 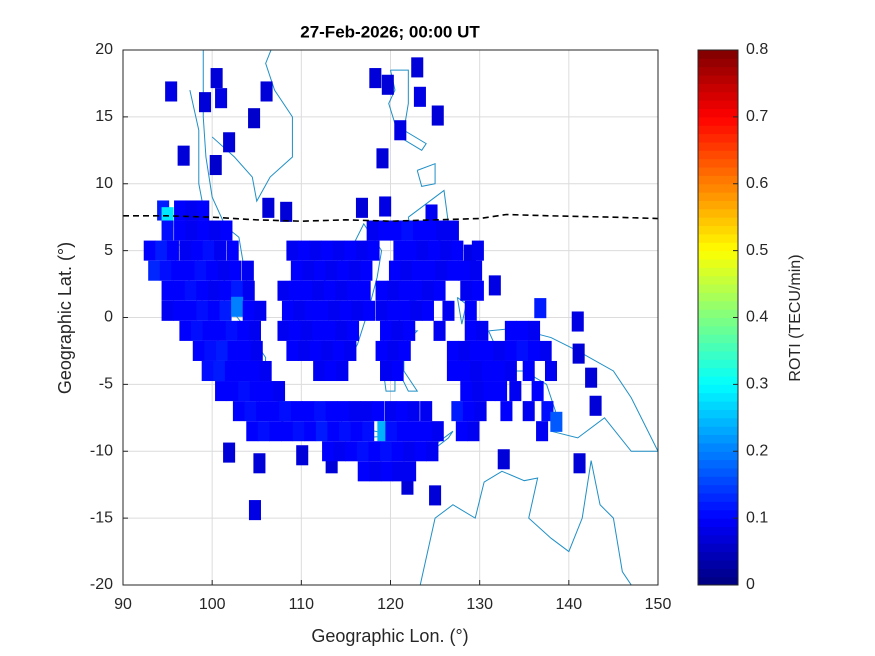 What do you see at coordinates (795, 317) in the screenshot?
I see `colorbar-label: ROTI (TECU/min)` at bounding box center [795, 317].